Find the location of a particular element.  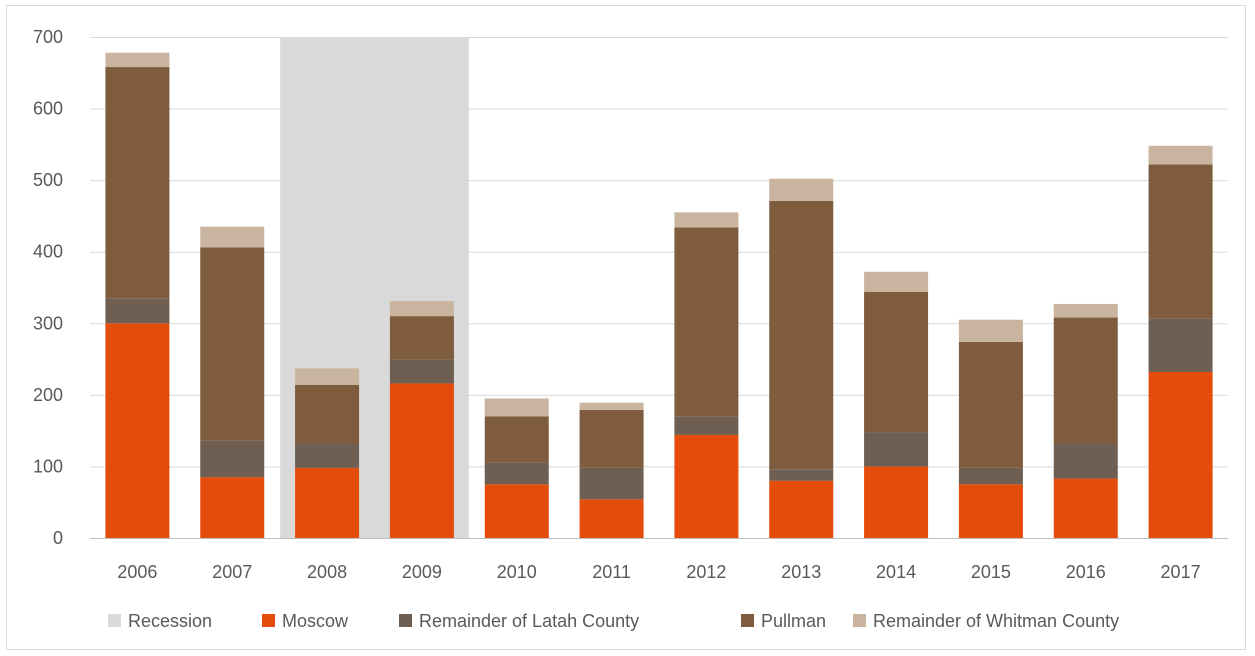

bar-2014-moscow is located at coordinates (896, 502).